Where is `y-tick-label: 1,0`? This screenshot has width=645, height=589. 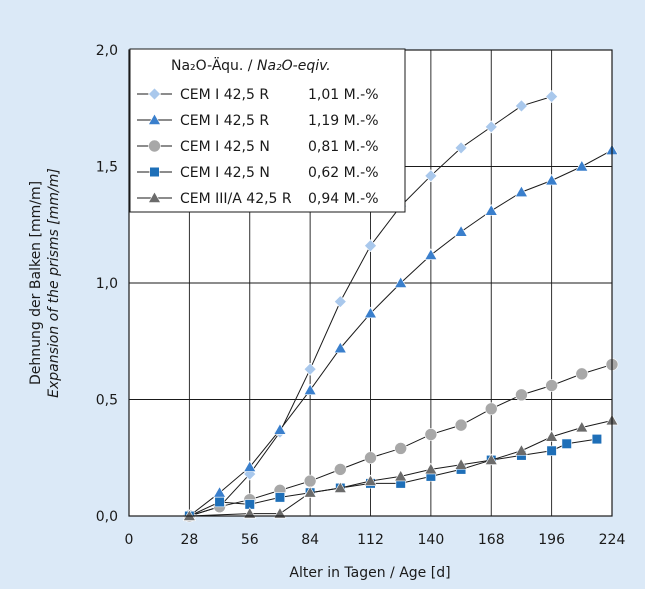 y-tick-label: 1,0 is located at coordinates (107, 284).